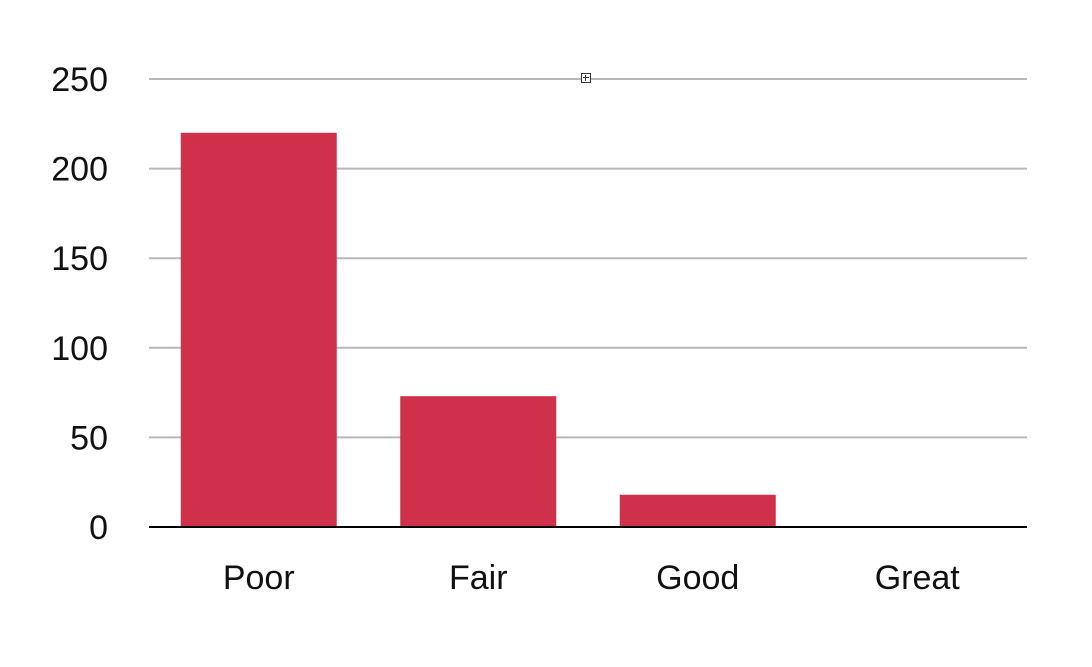  Describe the element at coordinates (79, 349) in the screenshot. I see `y-tick-label: 100` at that location.